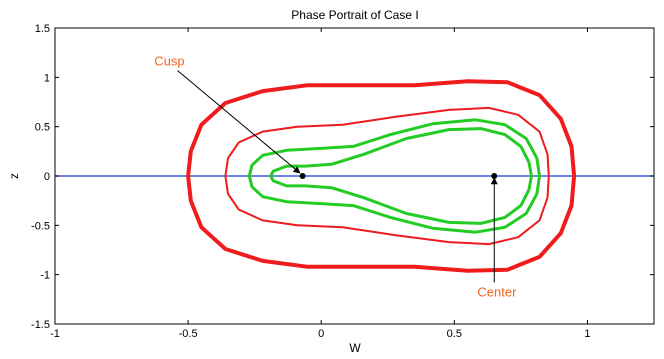 The width and height of the screenshot is (664, 359). What do you see at coordinates (14, 176) in the screenshot?
I see `y-axis-title: z` at bounding box center [14, 176].